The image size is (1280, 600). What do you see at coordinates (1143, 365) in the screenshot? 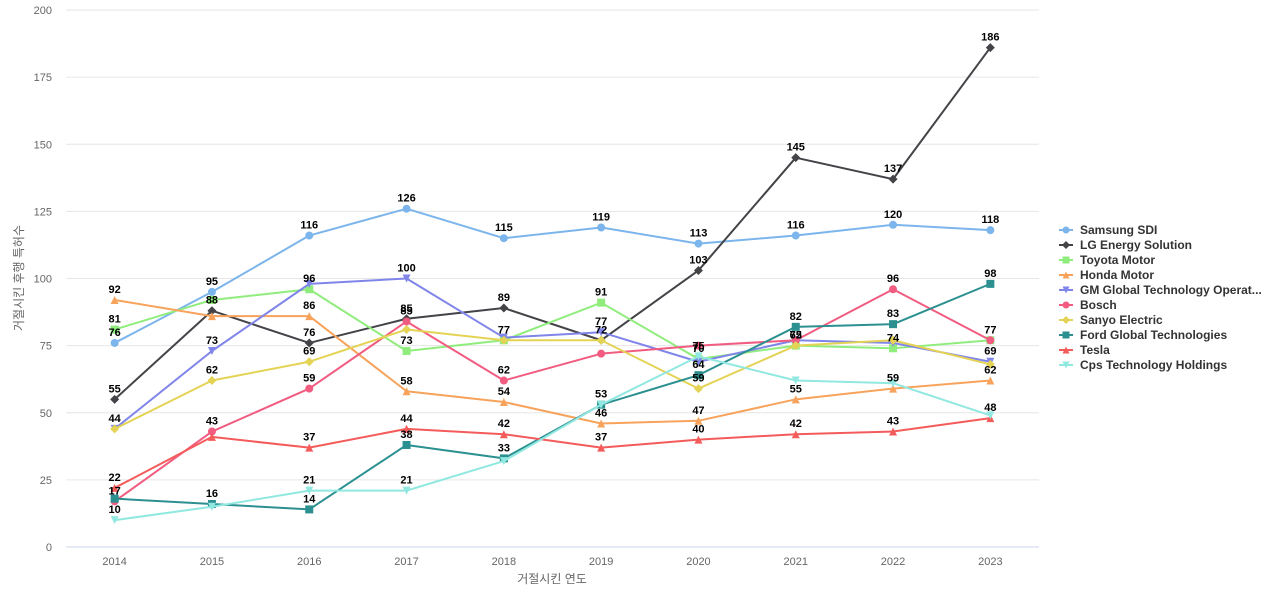
I see `legend-item: Cps Technology Holdings` at bounding box center [1143, 365].